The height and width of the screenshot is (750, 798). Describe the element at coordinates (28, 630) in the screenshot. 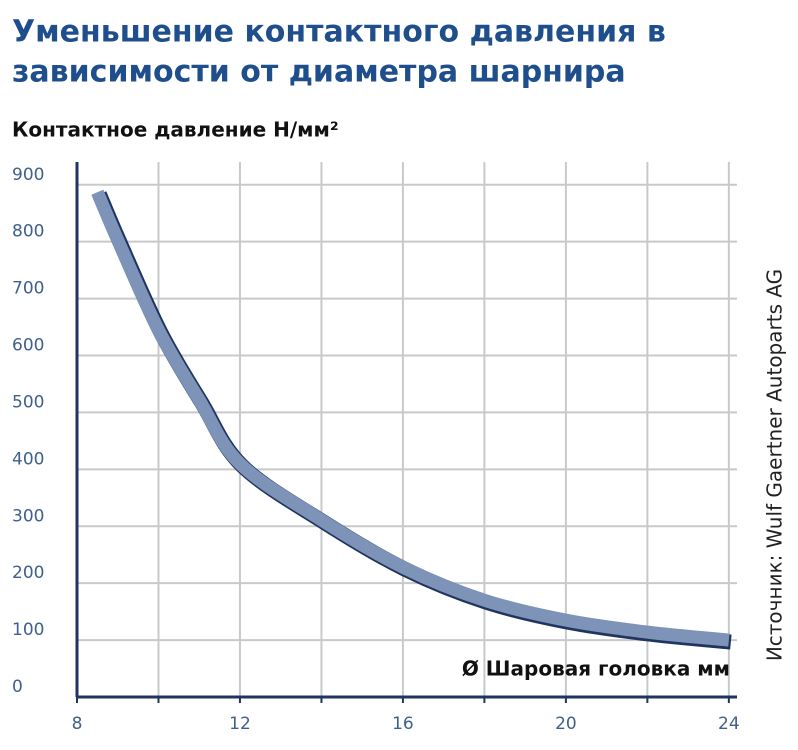

I see `y-tick-label: 100` at that location.